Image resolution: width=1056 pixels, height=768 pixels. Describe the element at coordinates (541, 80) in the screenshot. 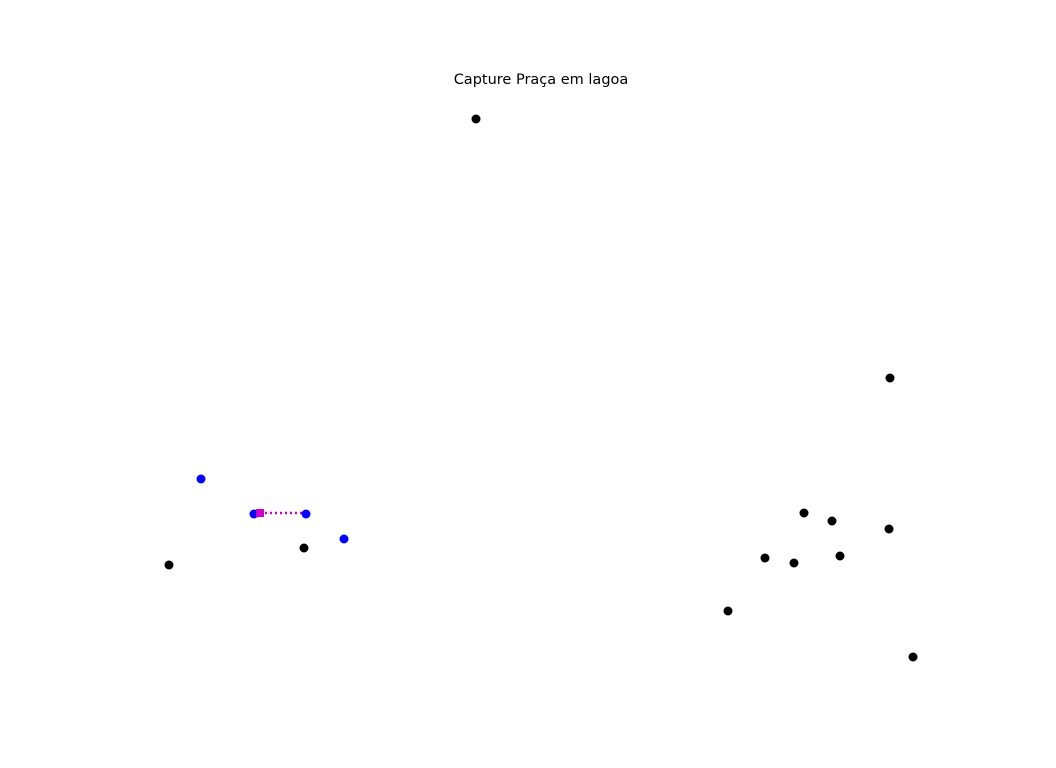

I see `board-title: Capture Praça em lagoa` at that location.